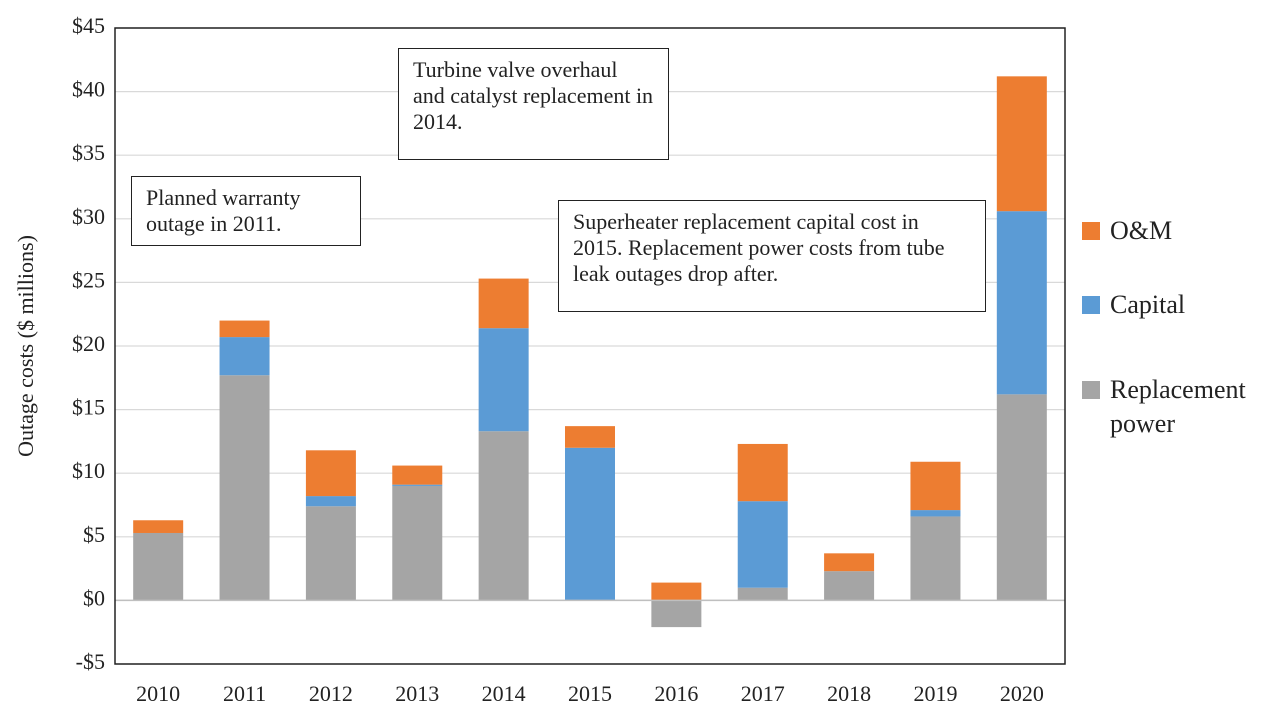 This screenshot has height=712, width=1276. What do you see at coordinates (590, 693) in the screenshot?
I see `x-tick-label: 2015` at bounding box center [590, 693].